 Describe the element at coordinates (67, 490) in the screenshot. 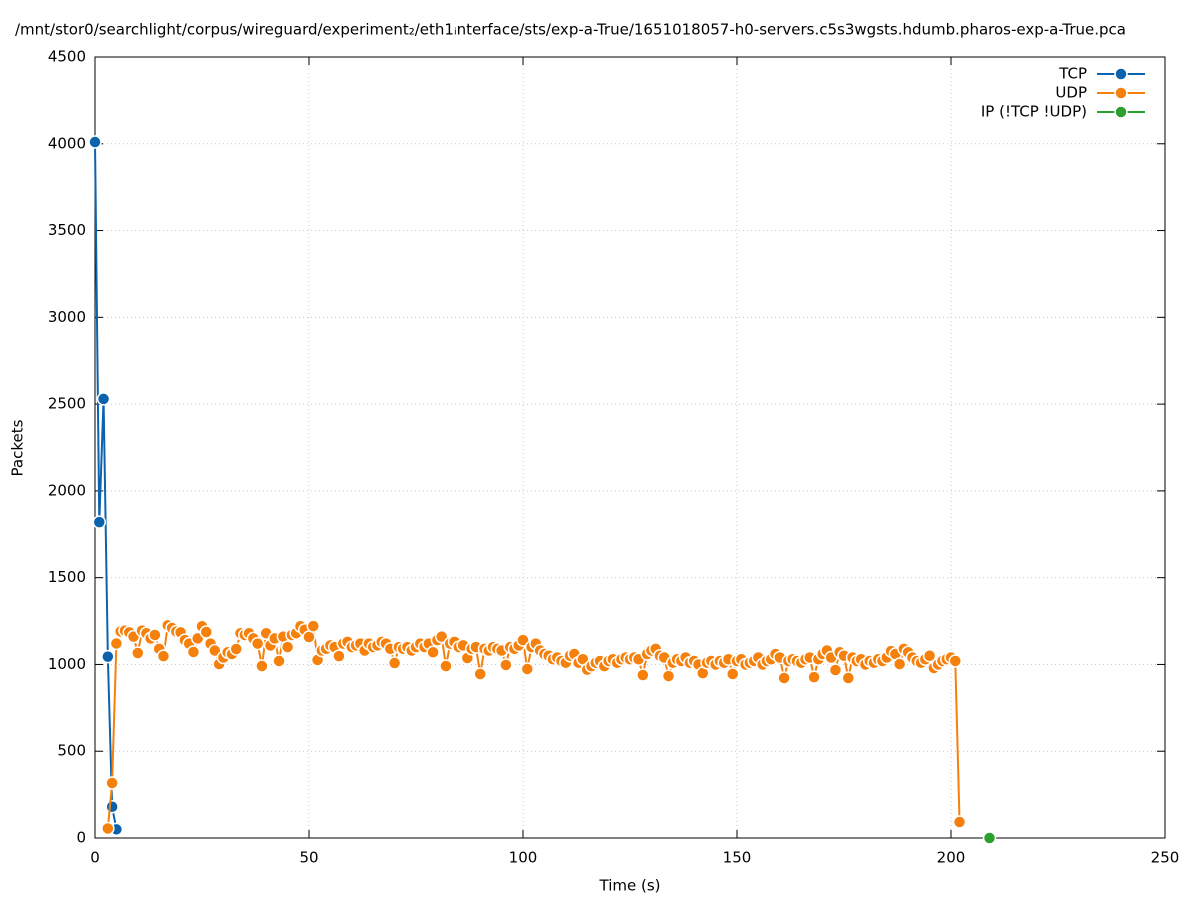

I see `y-tick-label: 2000` at that location.